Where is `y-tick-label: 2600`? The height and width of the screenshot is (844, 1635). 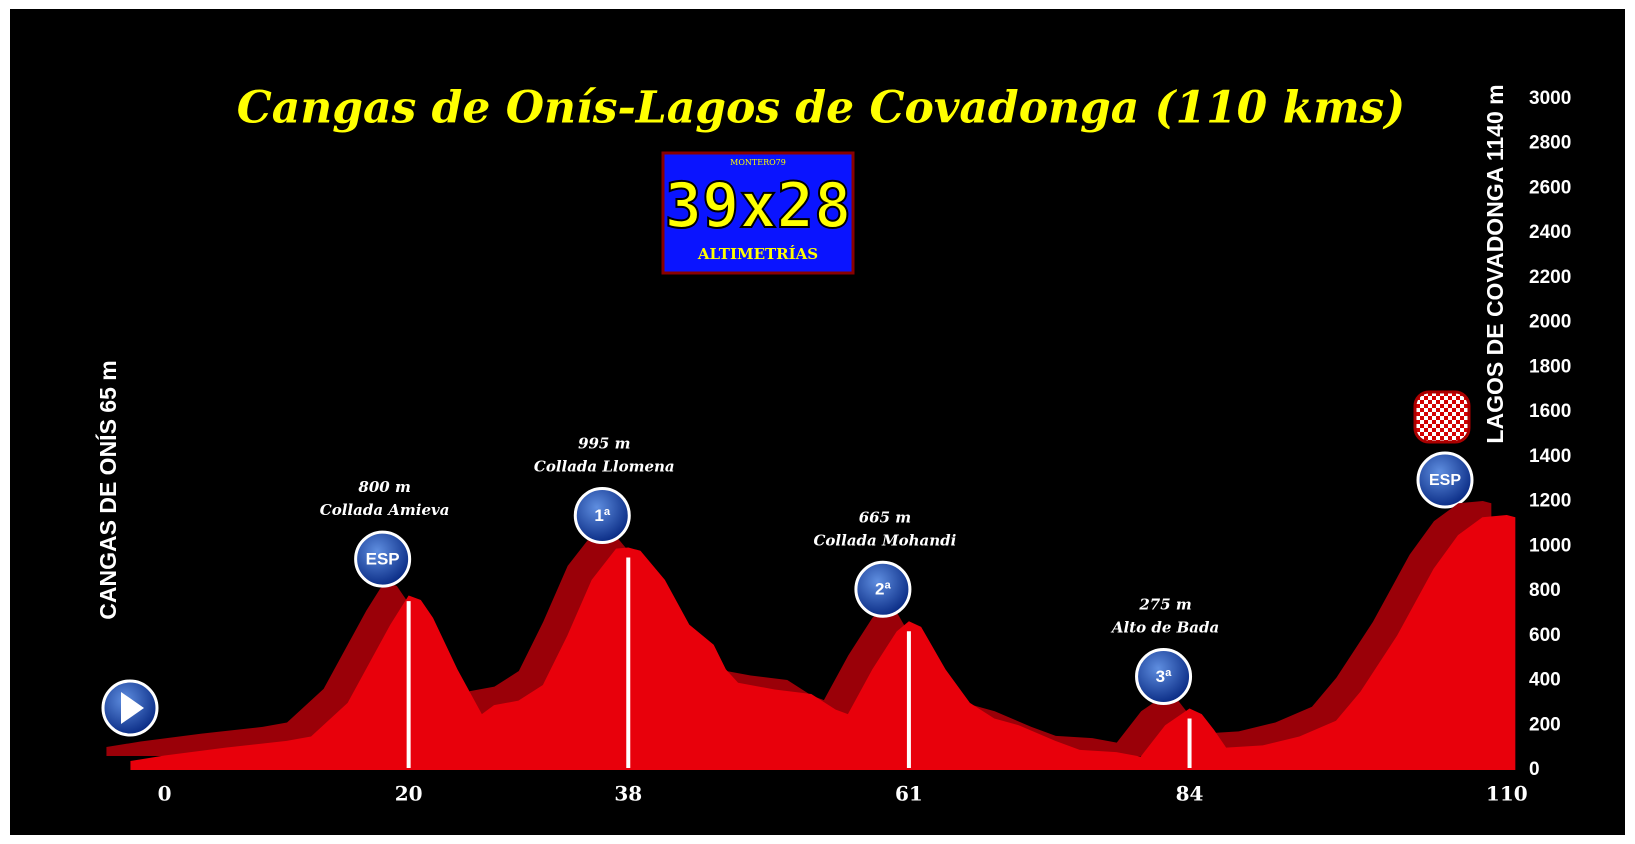
y-tick-label: 2600 is located at coordinates (1550, 187).